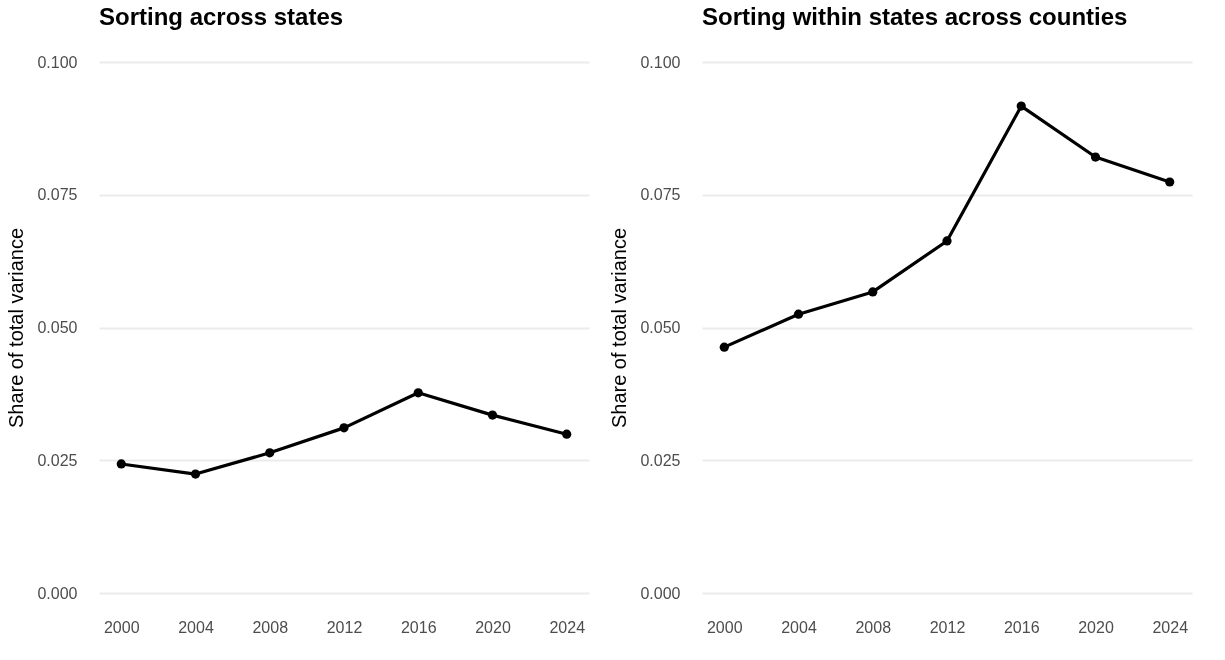 This screenshot has height=660, width=1225. What do you see at coordinates (221, 16) in the screenshot?
I see `chart-title: Sorting across states` at bounding box center [221, 16].